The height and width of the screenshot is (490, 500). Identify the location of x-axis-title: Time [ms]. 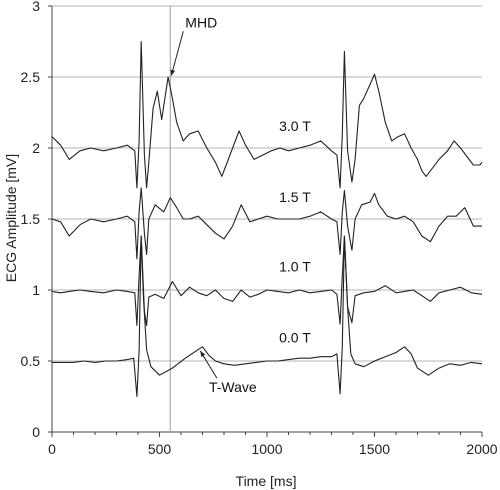
(266, 481).